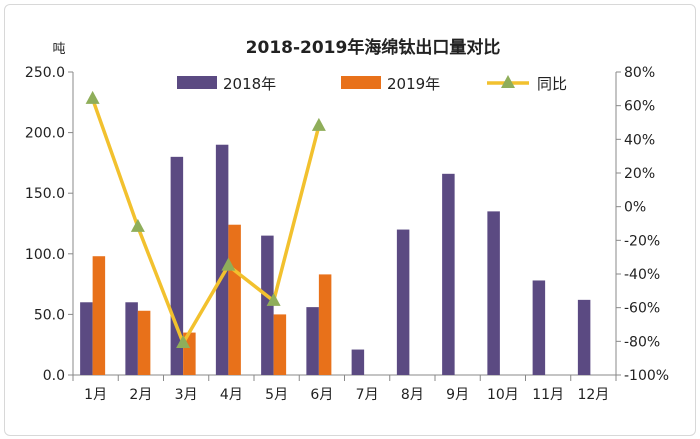 The width and height of the screenshot is (700, 439). Describe the element at coordinates (548, 395) in the screenshot. I see `x-tick-label: 11月` at that location.